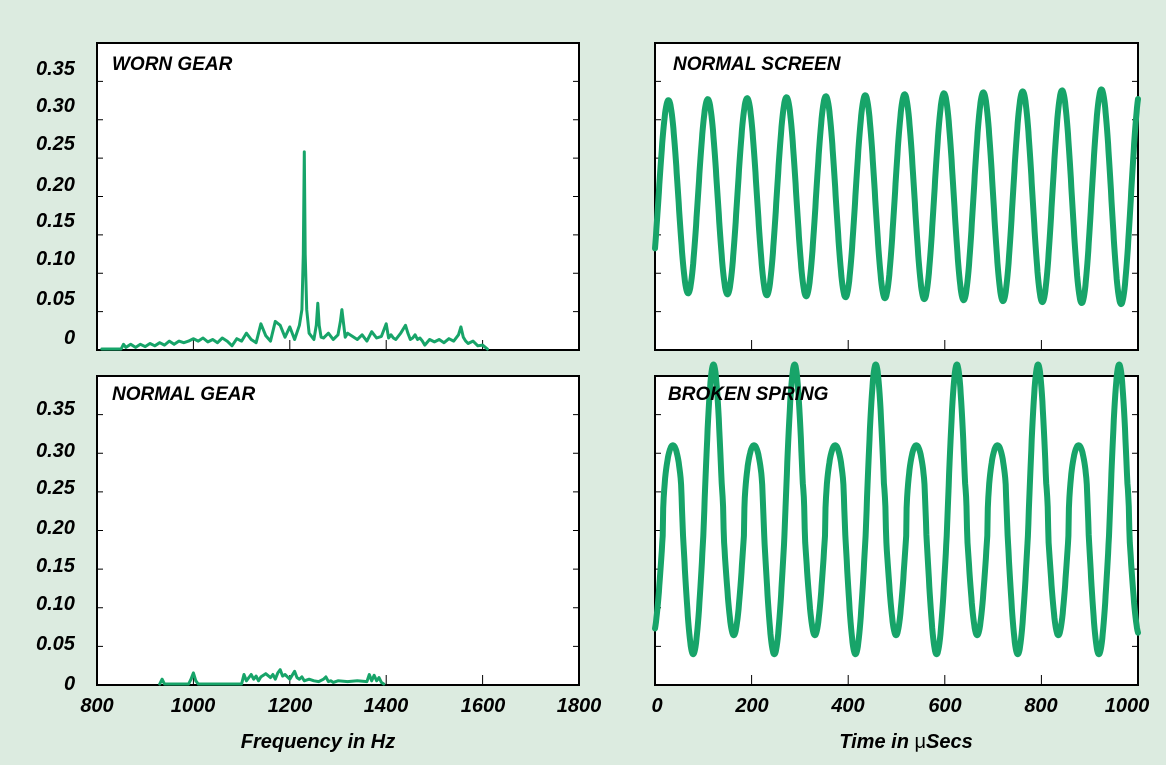 This screenshot has height=765, width=1166. Describe the element at coordinates (483, 706) in the screenshot. I see `x-tick-label: 1600` at that location.